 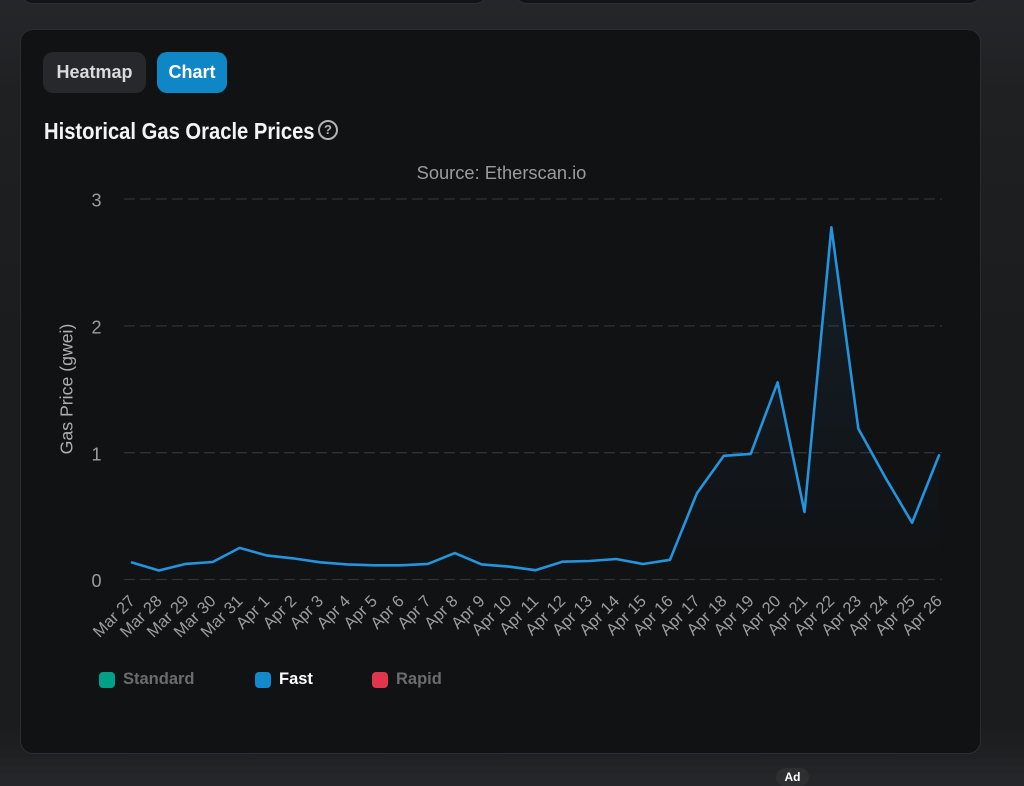 I want to click on svg-text: Gas Price (gwei), so click(x=67, y=389).